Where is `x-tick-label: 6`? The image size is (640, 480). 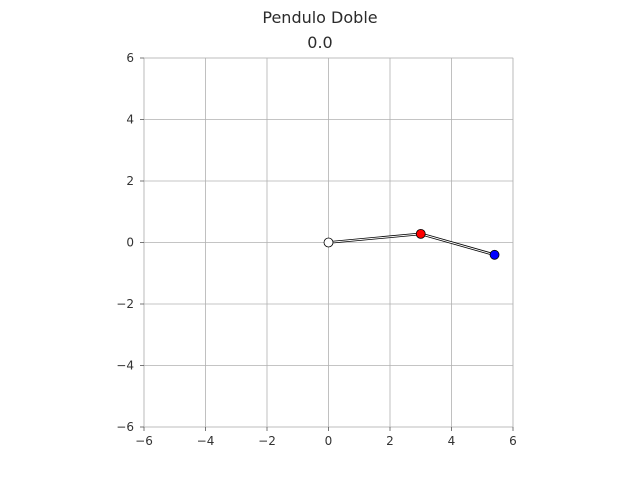 x-tick-label: 6 is located at coordinates (513, 441).